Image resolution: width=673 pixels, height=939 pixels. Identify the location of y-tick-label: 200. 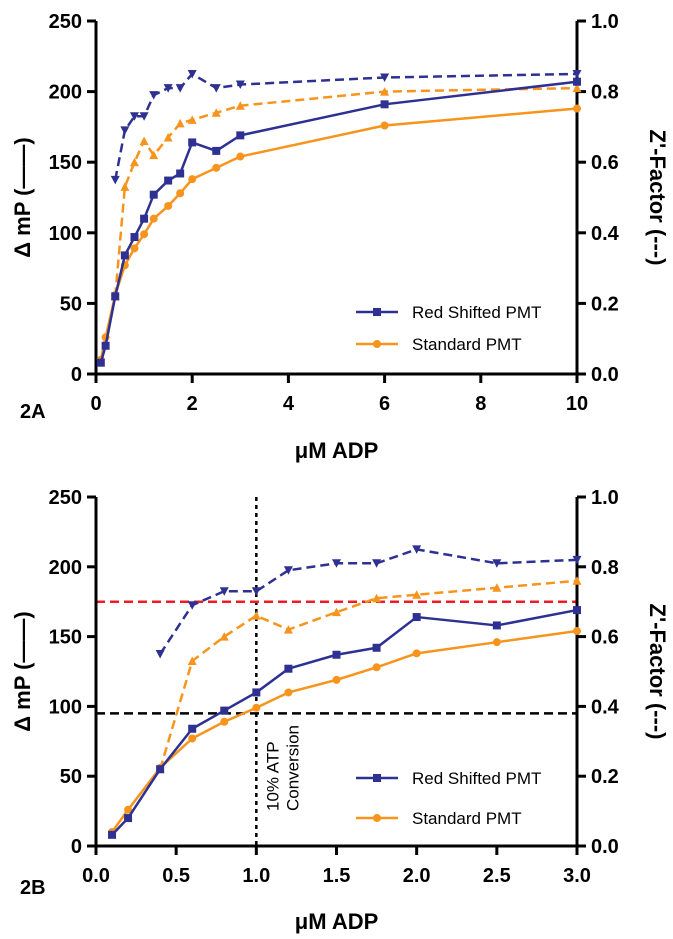
(65, 93).